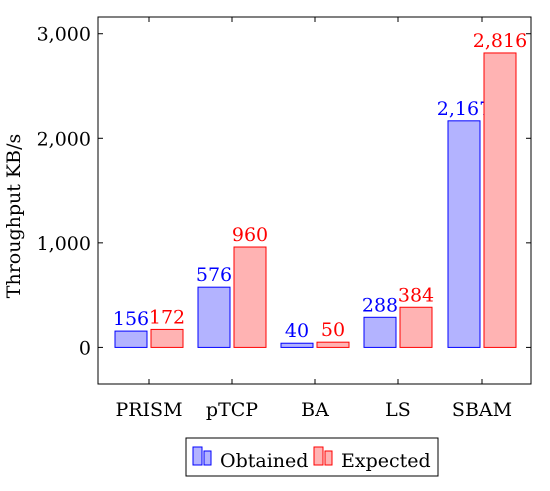 Image resolution: width=550 pixels, height=491 pixels. What do you see at coordinates (167, 317) in the screenshot?
I see `data-label-expected: 172` at bounding box center [167, 317].